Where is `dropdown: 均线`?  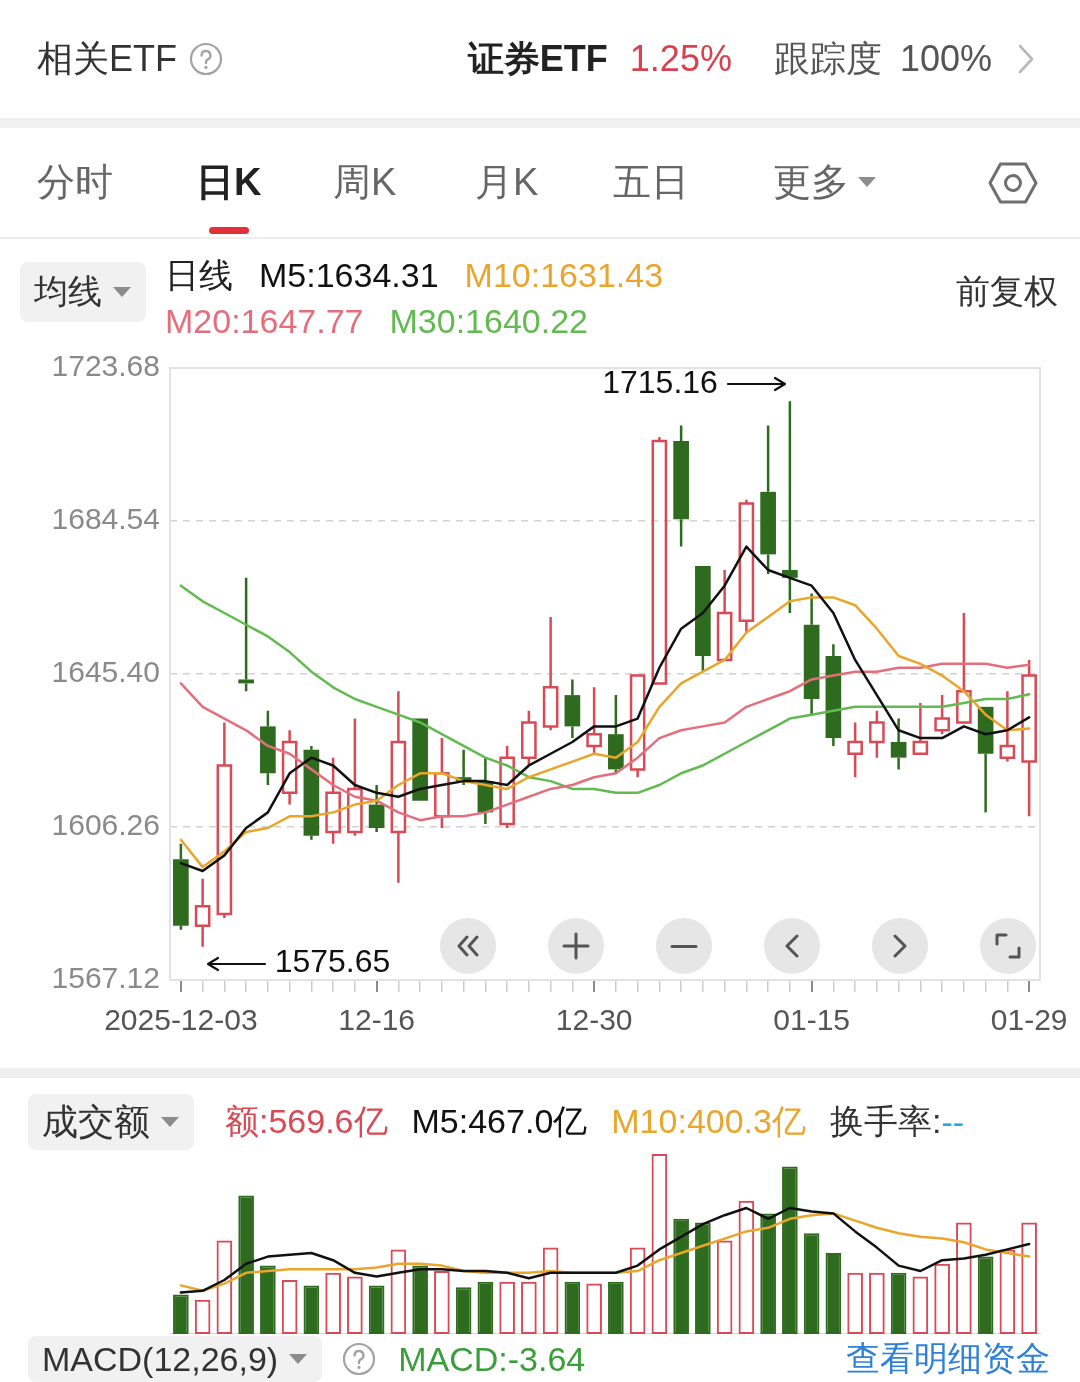 dropdown: 均线 is located at coordinates (83, 292).